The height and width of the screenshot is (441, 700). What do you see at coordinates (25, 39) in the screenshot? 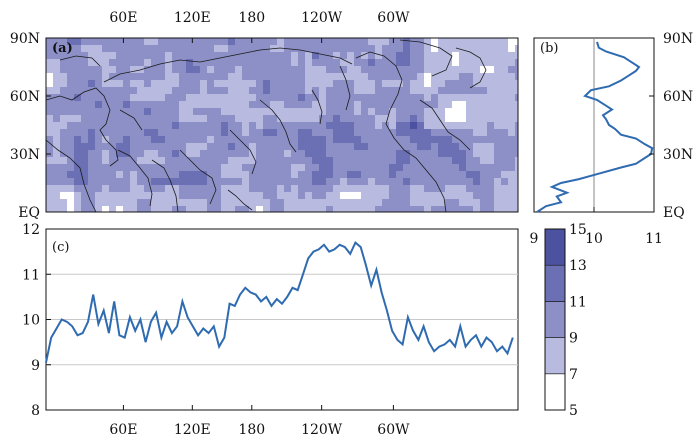
I see `map-left-tick-label: 90N` at bounding box center [25, 39].